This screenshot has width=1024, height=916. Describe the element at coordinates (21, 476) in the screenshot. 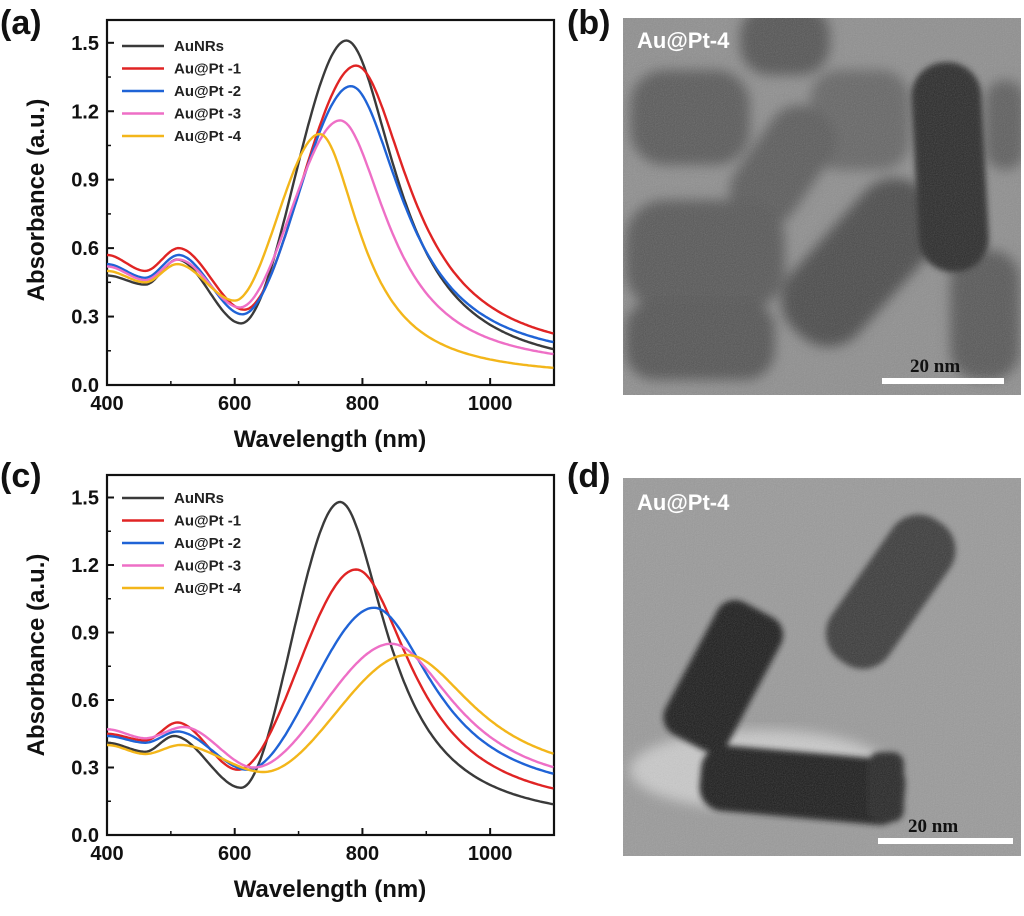

I see `panel-label-c: (c)` at that location.